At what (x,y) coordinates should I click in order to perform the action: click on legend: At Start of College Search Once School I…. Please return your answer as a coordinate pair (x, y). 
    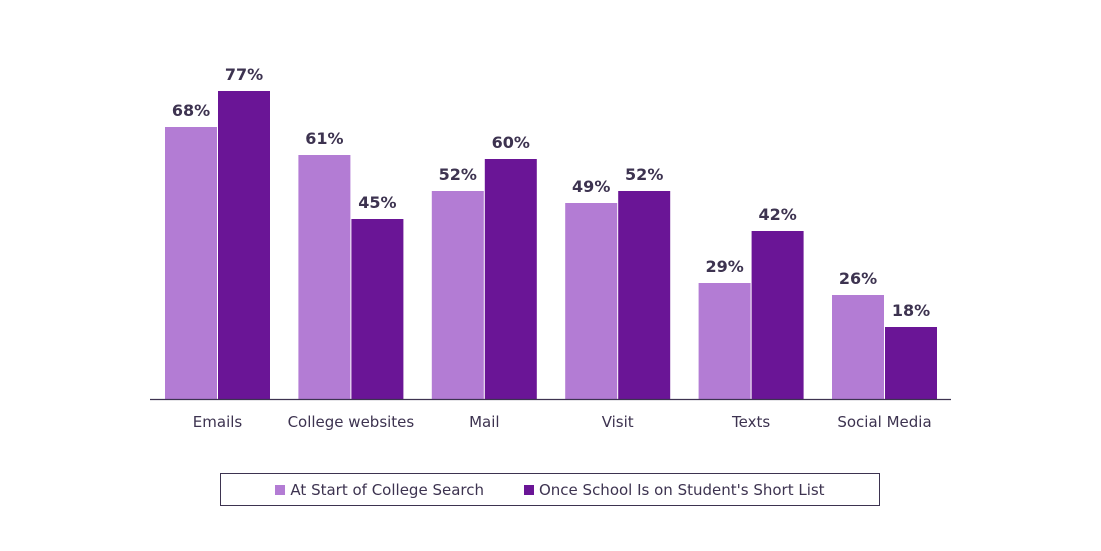
    Looking at the image, I should click on (550, 489).